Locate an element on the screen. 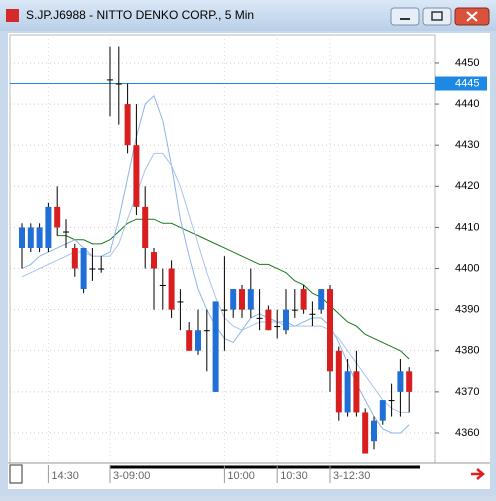 The image size is (496, 501). y-tick-label: 4390 is located at coordinates (467, 310).